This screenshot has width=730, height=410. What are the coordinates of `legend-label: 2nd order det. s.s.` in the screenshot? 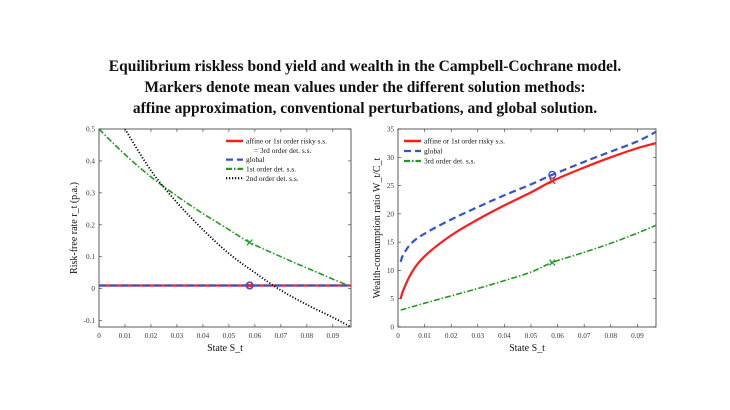 It's located at (272, 178).